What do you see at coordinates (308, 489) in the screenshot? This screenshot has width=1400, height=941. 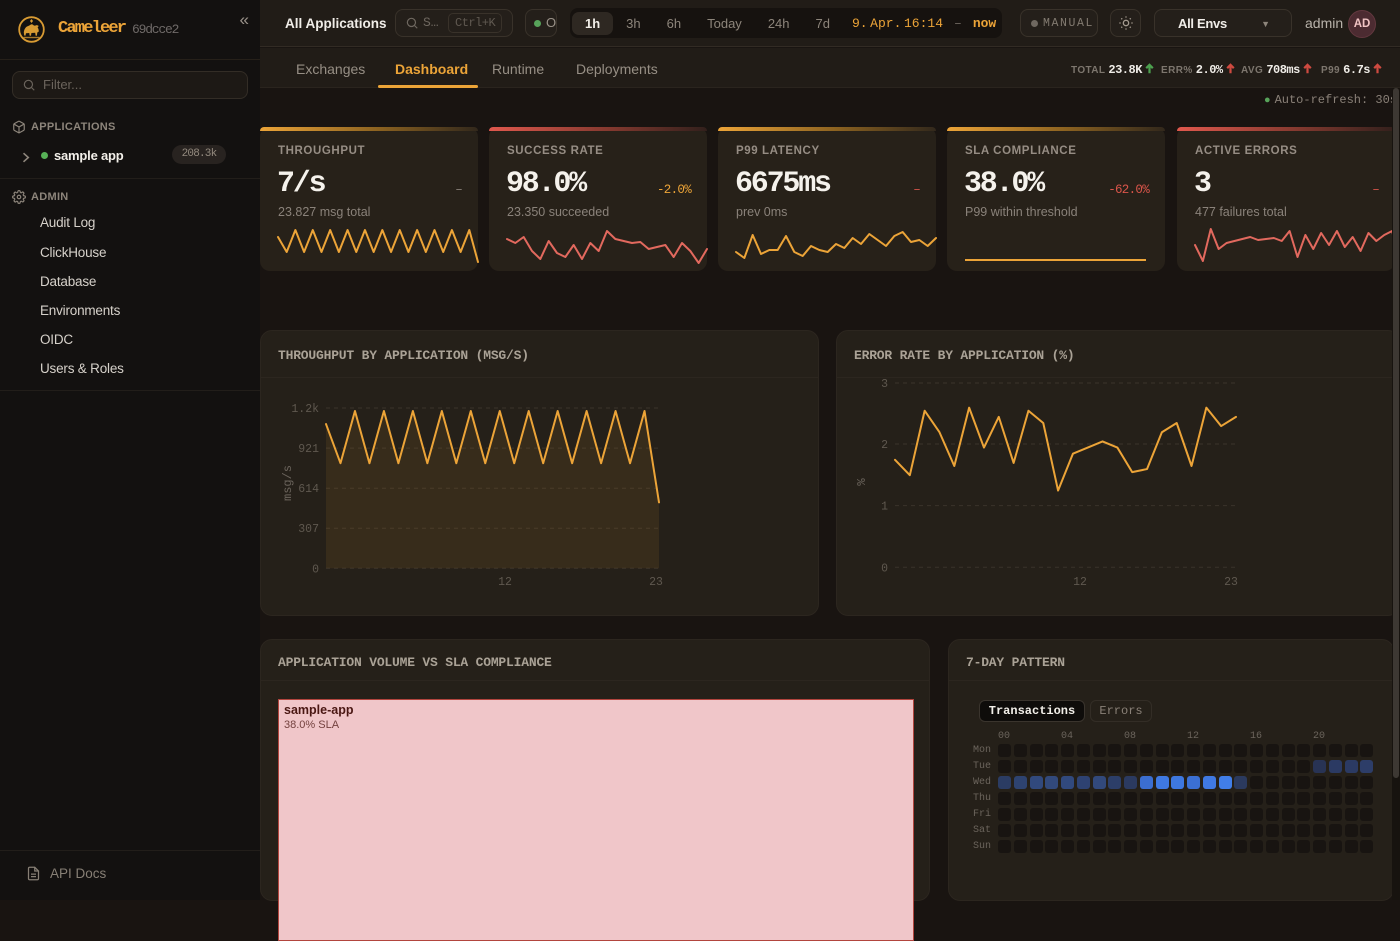 I see `svg-text: 614` at bounding box center [308, 489].